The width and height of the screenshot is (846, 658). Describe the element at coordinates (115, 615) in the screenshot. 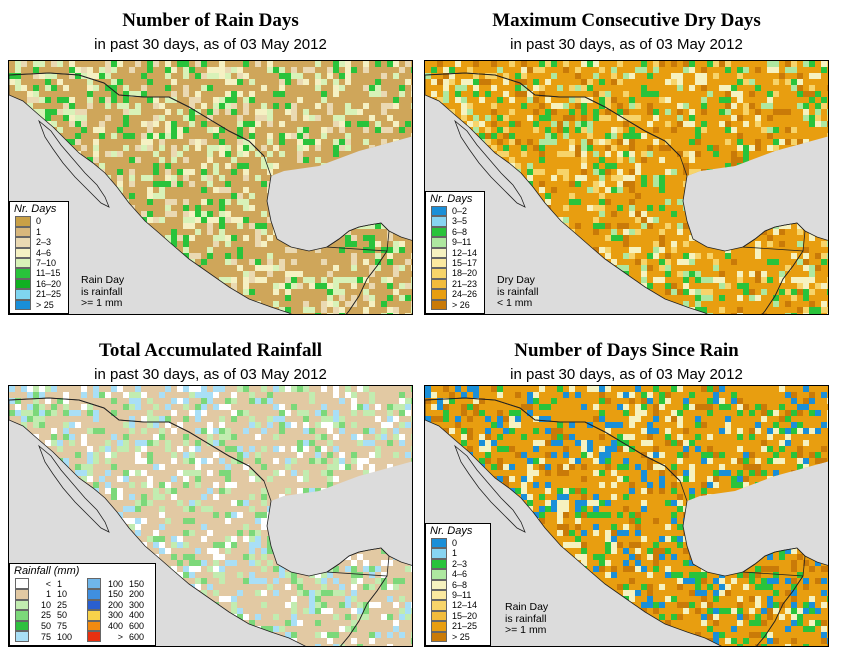

I see `legend-range-low: 300` at that location.